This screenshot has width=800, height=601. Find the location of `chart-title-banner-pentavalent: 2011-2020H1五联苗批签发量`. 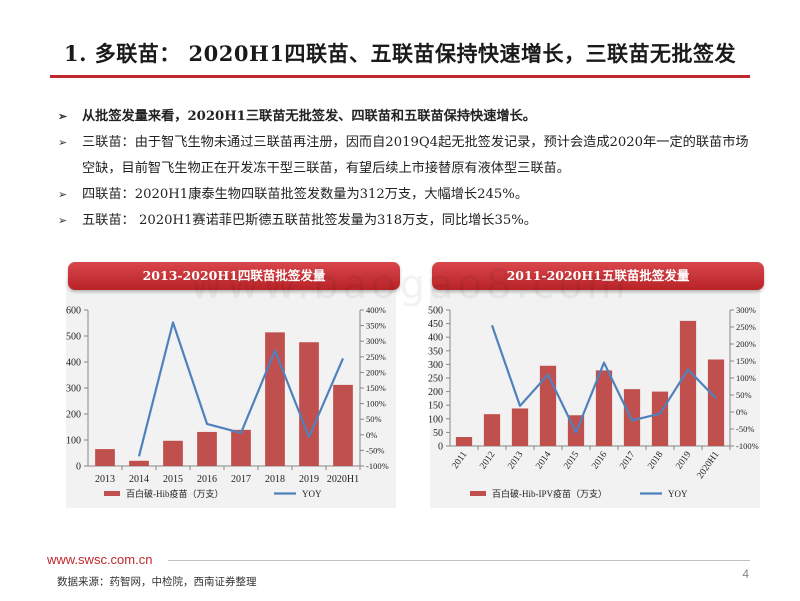

chart-title-banner-pentavalent: 2011-2020H1五联苗批签发量 is located at coordinates (598, 276).